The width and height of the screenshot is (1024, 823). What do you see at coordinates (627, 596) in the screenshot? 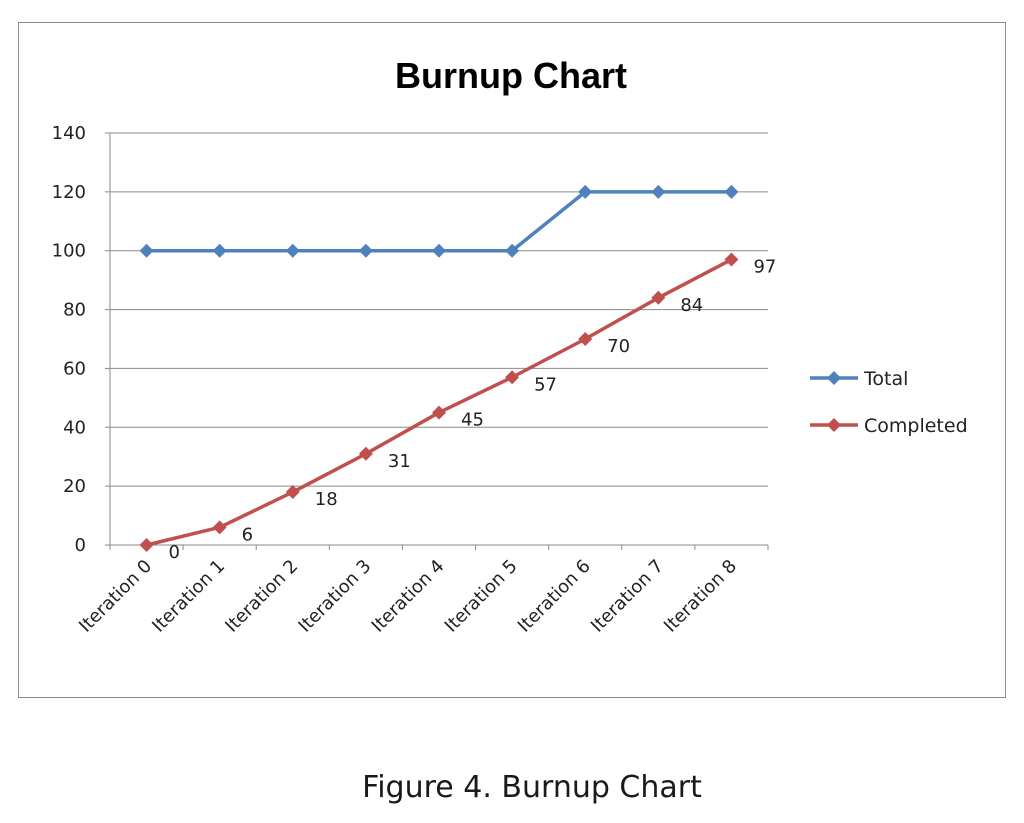
I see `x-tick-label: Iteration 7` at bounding box center [627, 596].